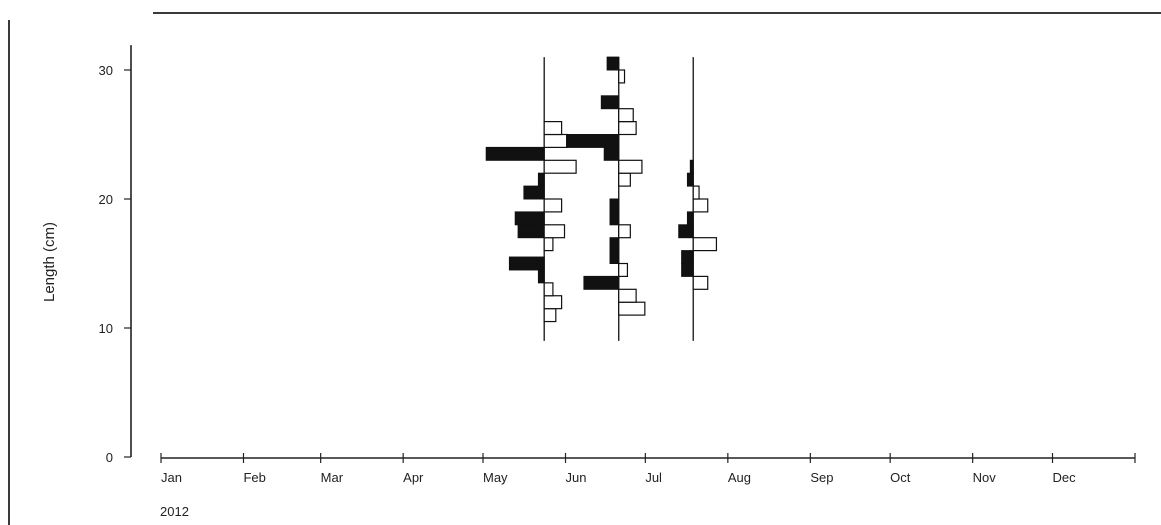  What do you see at coordinates (495, 477) in the screenshot?
I see `x-tick-label: May` at bounding box center [495, 477].